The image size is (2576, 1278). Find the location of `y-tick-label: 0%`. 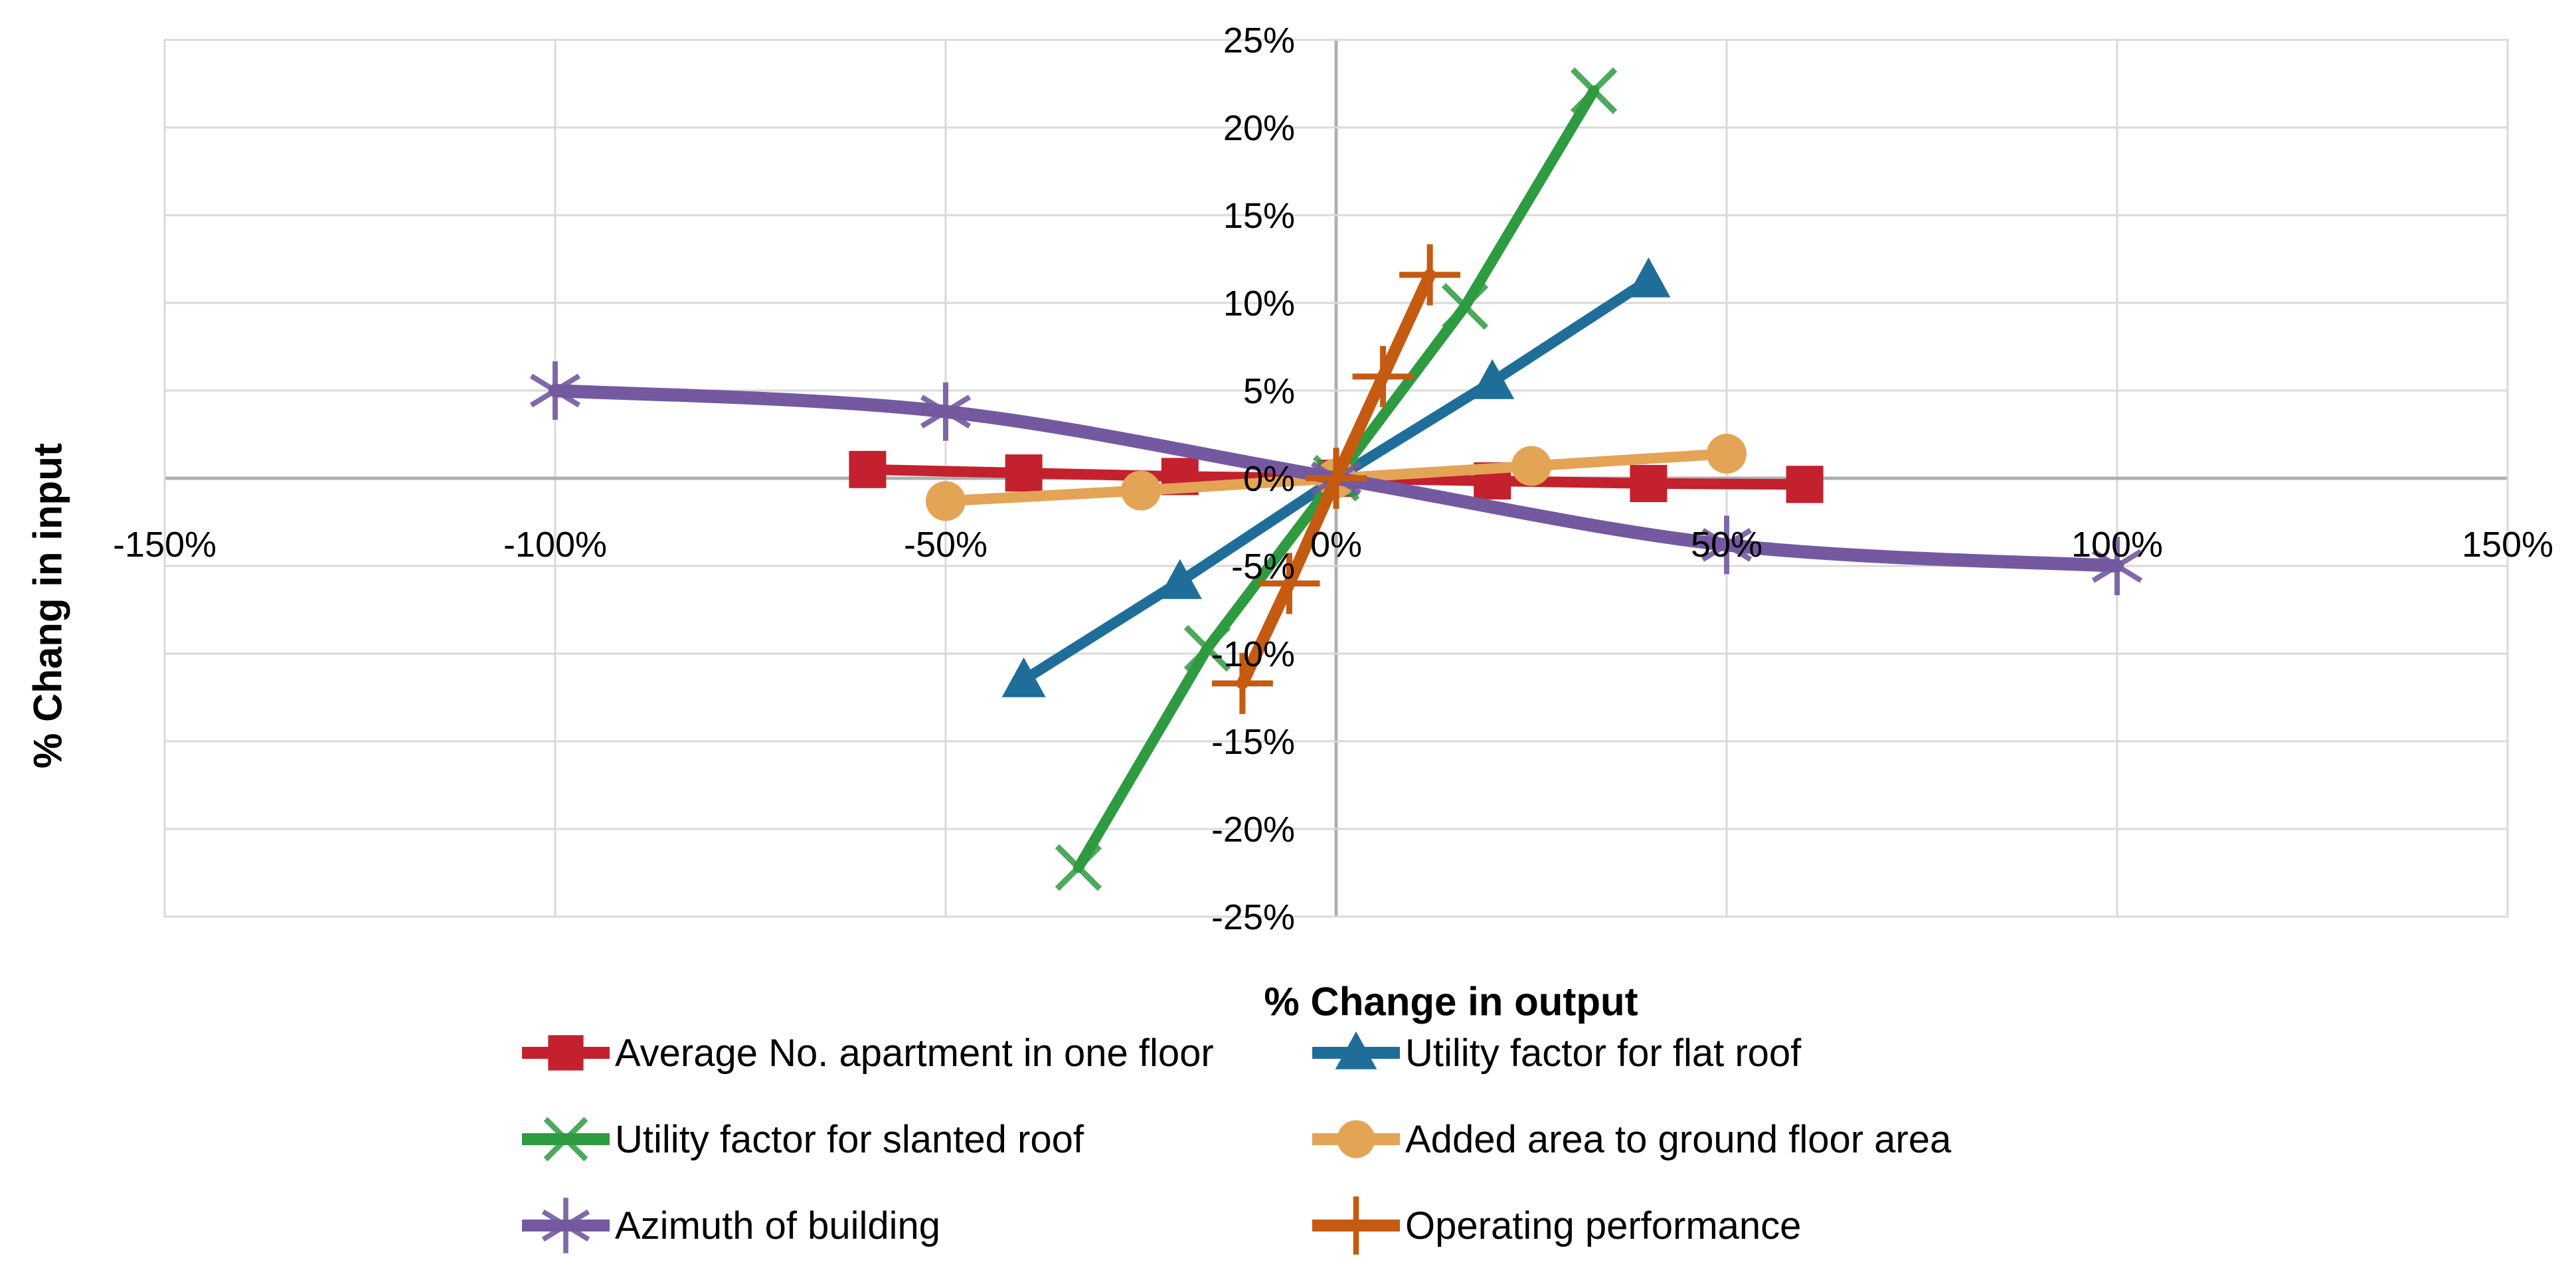

y-tick-label: 0% is located at coordinates (1269, 479).